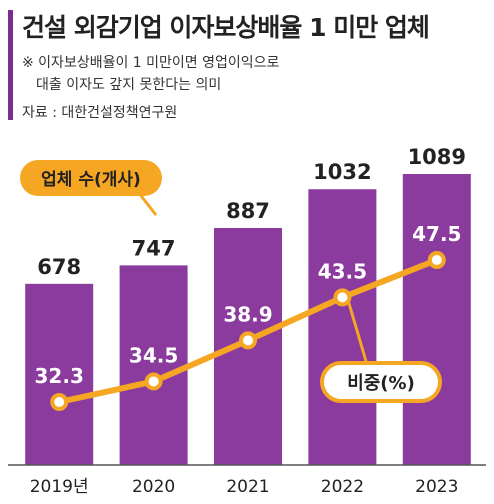 The height and width of the screenshot is (504, 494). Describe the element at coordinates (342, 271) in the screenshot. I see `share-value-label: 43.5` at that location.